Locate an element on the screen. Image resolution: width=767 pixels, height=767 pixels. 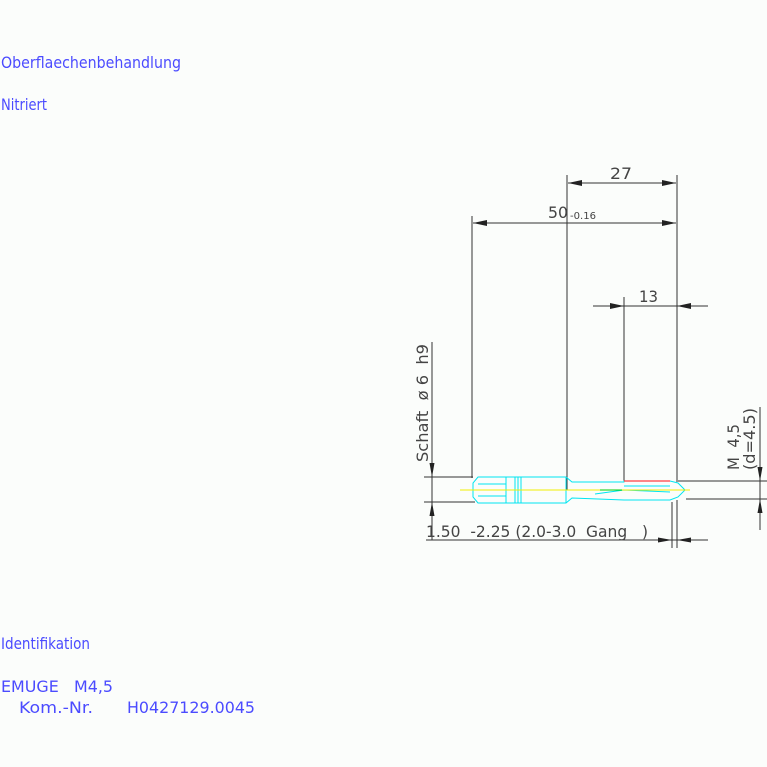
dim-13-label: 13 is located at coordinates (648, 296).